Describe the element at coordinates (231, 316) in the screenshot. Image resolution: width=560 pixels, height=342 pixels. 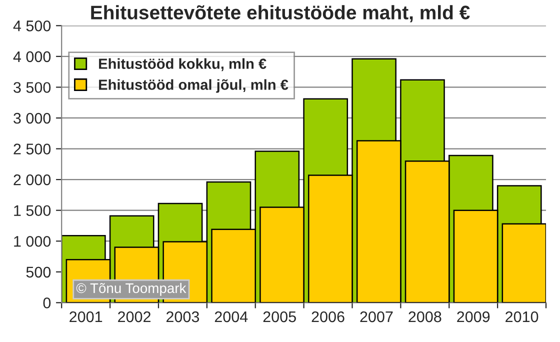
I see `x-tick-label: 2004` at that location.